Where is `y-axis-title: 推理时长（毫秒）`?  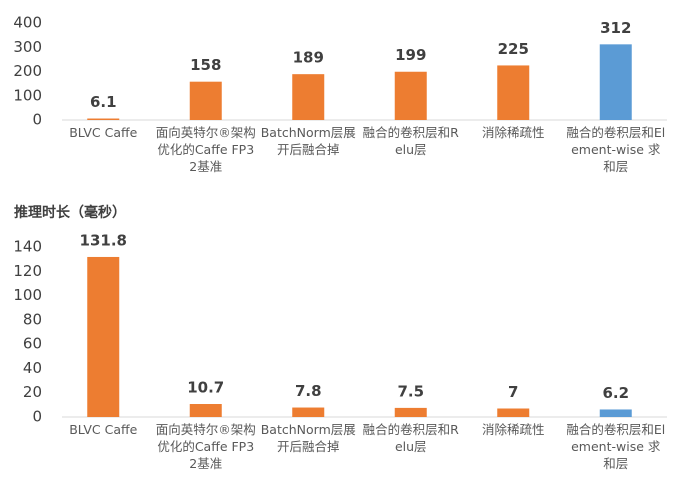 y-axis-title: 推理时长（毫秒） is located at coordinates (70, 212).